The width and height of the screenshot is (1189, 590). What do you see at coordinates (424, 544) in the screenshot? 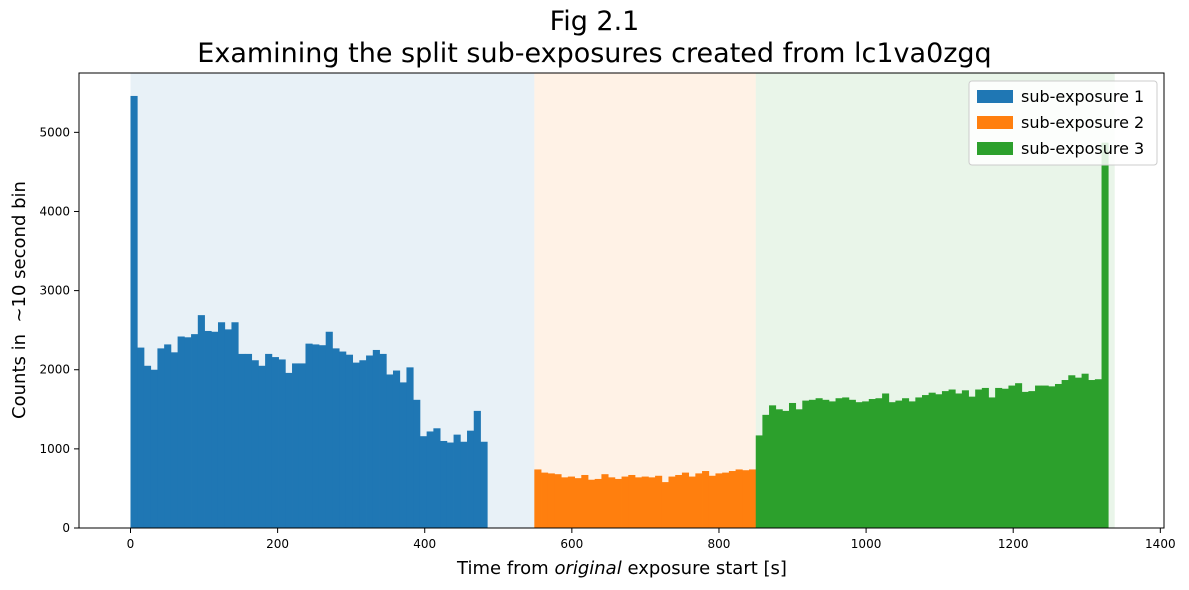
I see `x-tick-label: 400` at bounding box center [424, 544].